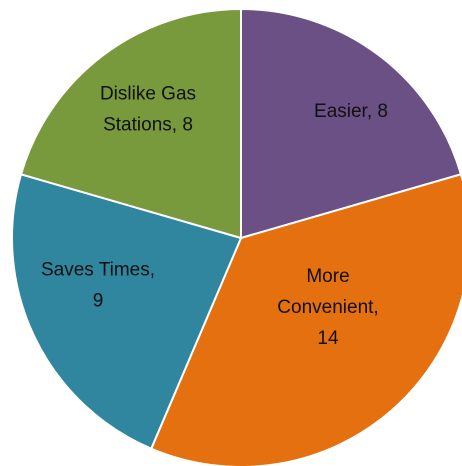  Describe the element at coordinates (327, 276) in the screenshot. I see `data-label-line: More` at that location.